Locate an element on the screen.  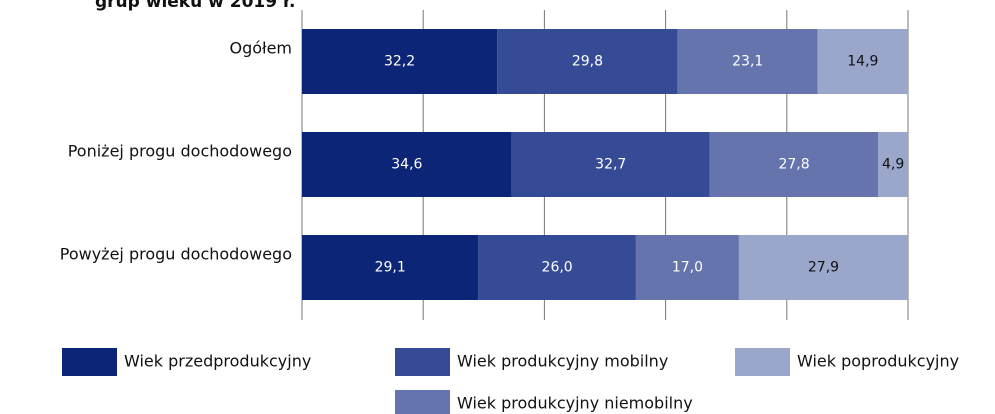
value-label: 32,2 is located at coordinates (399, 62).